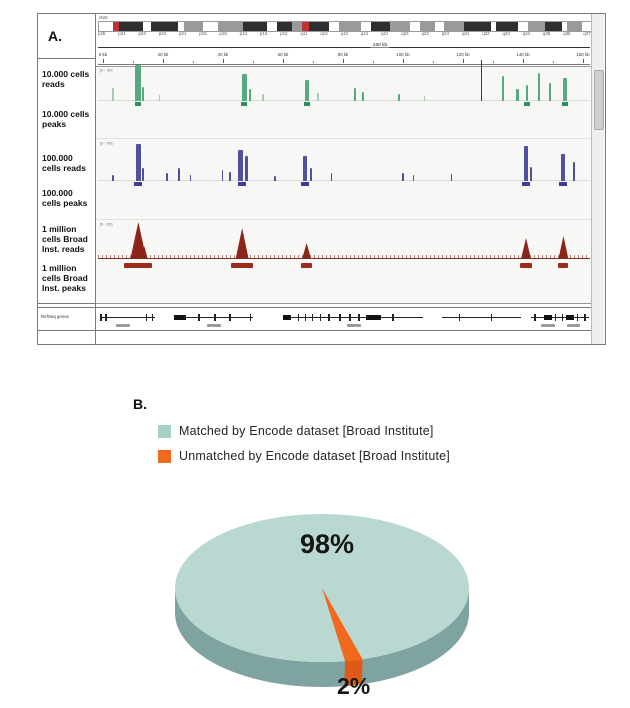 This screenshot has height=708, width=630. Describe the element at coordinates (486, 33) in the screenshot. I see `cytoband-label: q32` at that location.